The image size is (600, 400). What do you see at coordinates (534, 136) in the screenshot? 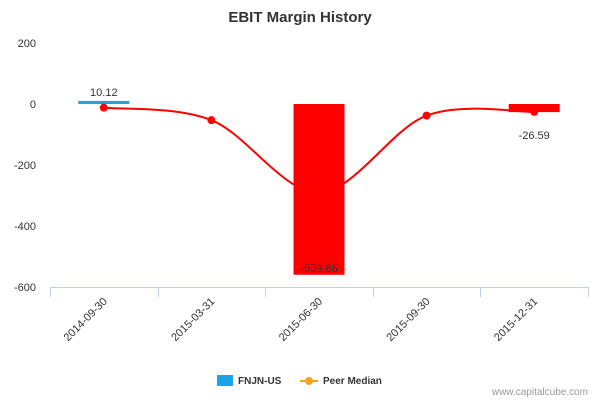
I see `data-label: -26.59` at bounding box center [534, 136].